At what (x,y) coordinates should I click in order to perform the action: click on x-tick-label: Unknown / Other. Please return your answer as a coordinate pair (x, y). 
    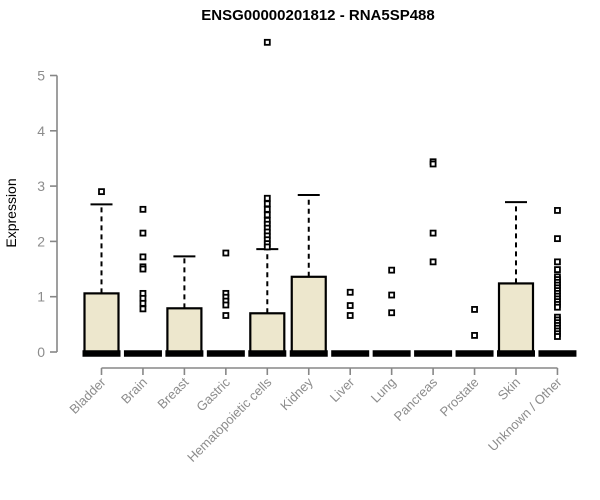
    Looking at the image, I should click on (525, 414).